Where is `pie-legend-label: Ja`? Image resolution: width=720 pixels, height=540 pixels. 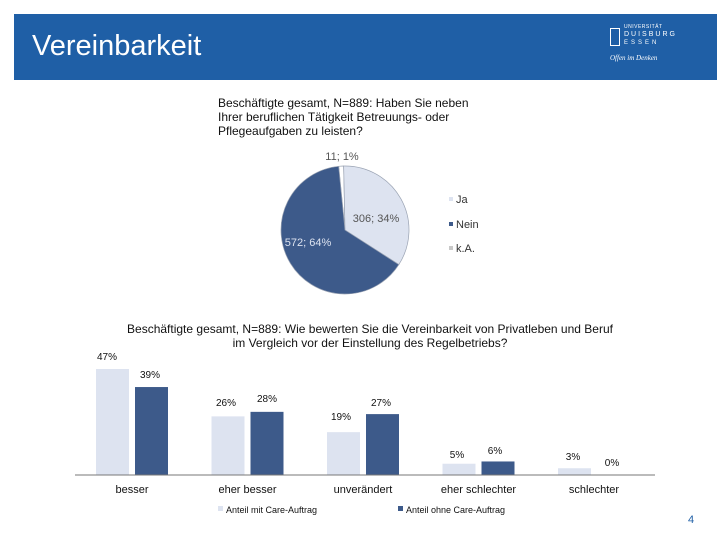 pie-legend-label: Ja is located at coordinates (462, 200).